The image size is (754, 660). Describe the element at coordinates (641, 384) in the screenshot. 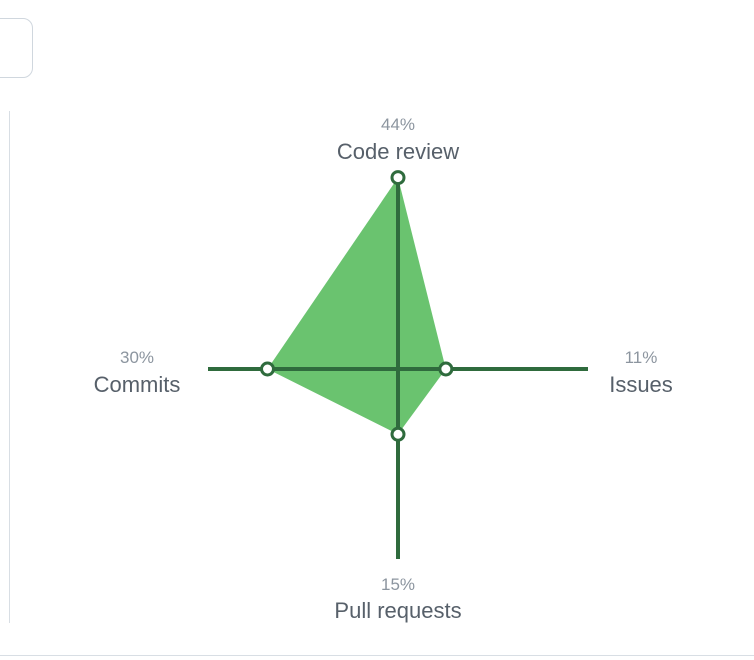

I see `issues-label: Issues` at that location.